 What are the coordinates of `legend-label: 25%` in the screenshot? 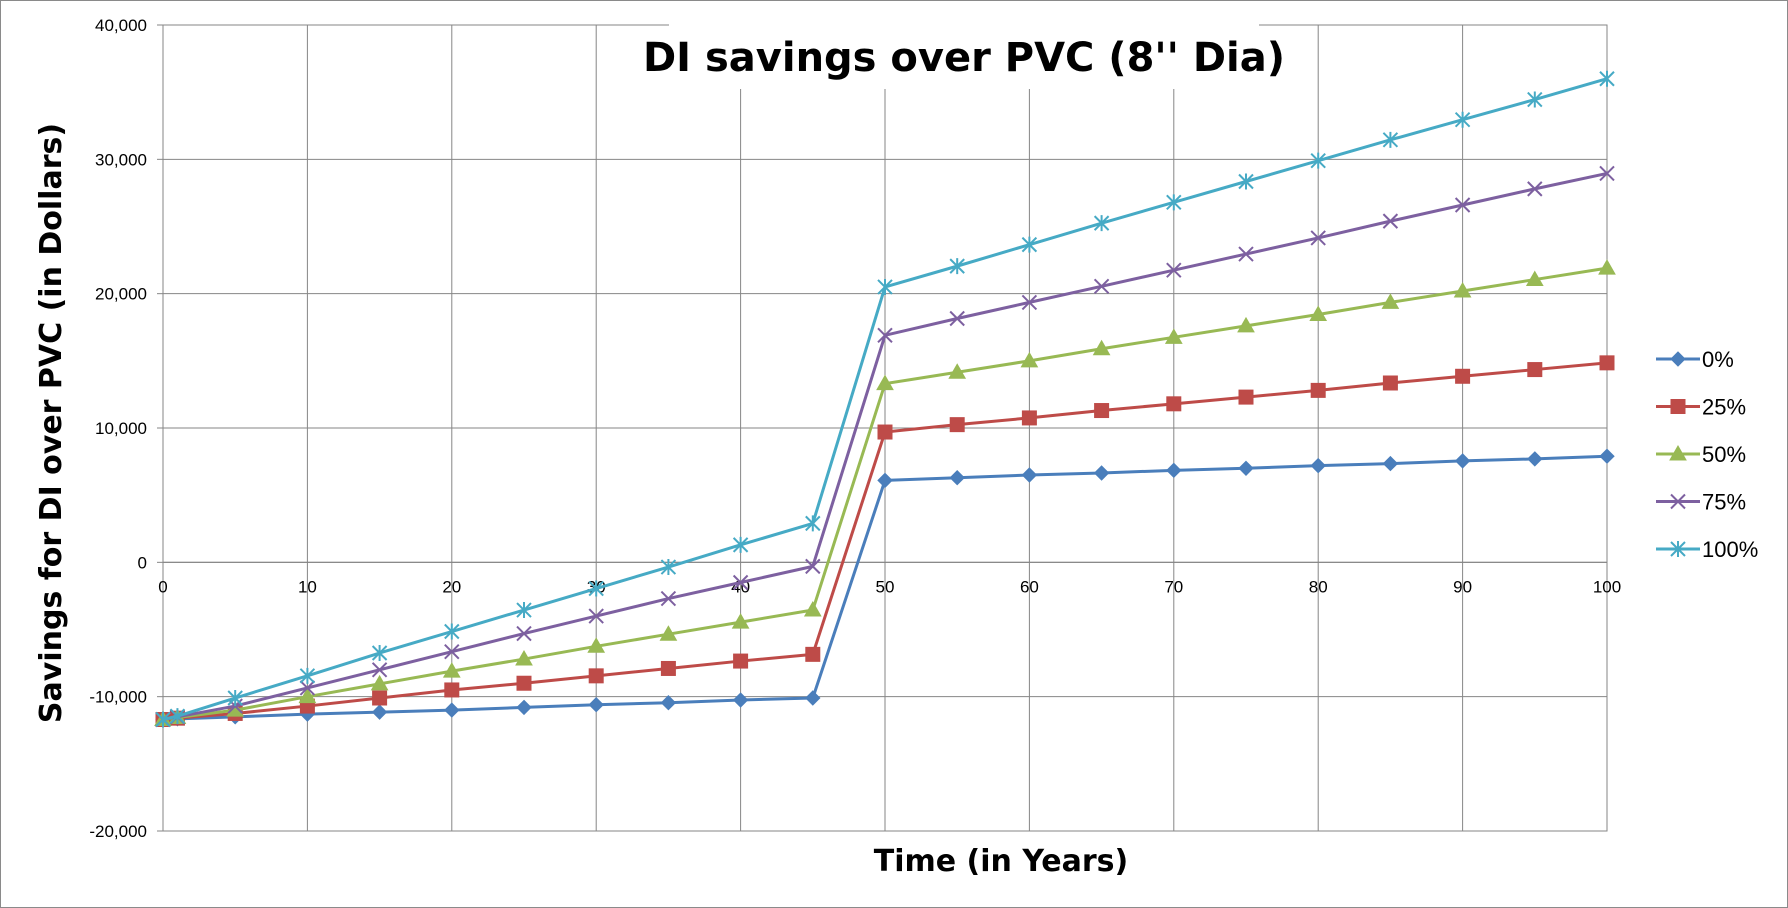 It's located at (1724, 407).